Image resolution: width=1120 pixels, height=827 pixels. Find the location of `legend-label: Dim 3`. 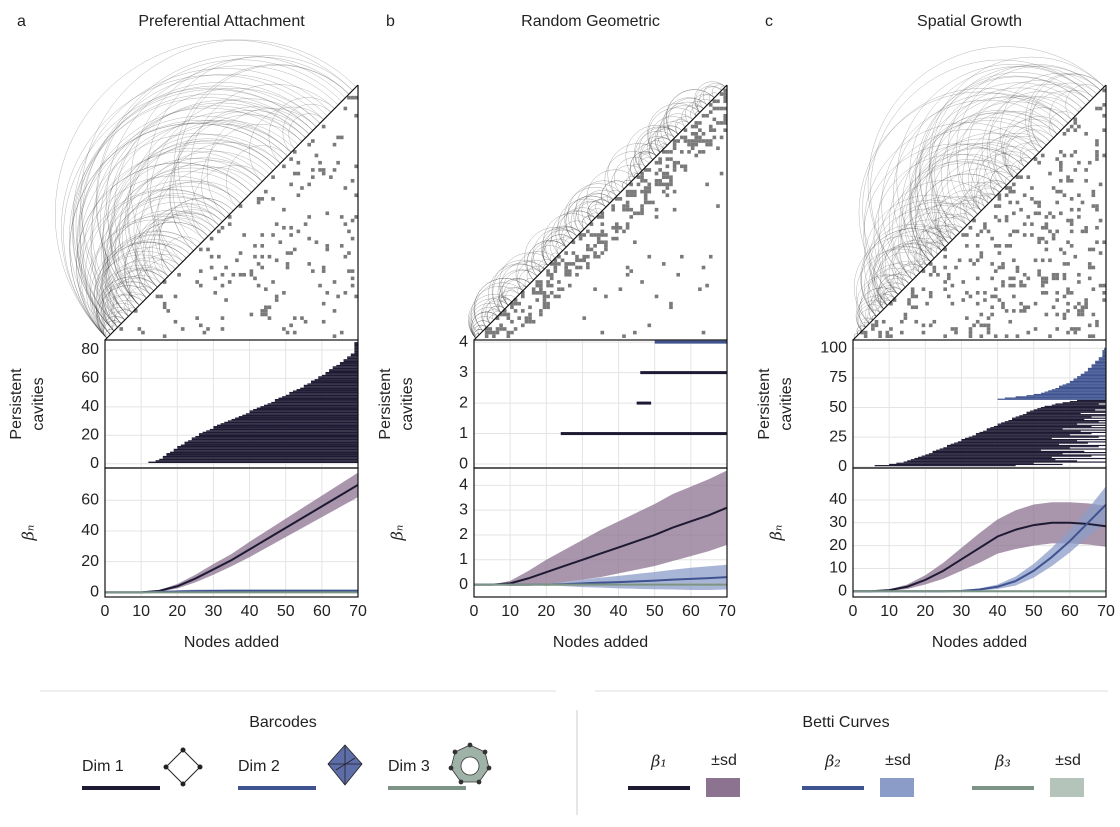

legend-label: Dim 3 is located at coordinates (409, 766).